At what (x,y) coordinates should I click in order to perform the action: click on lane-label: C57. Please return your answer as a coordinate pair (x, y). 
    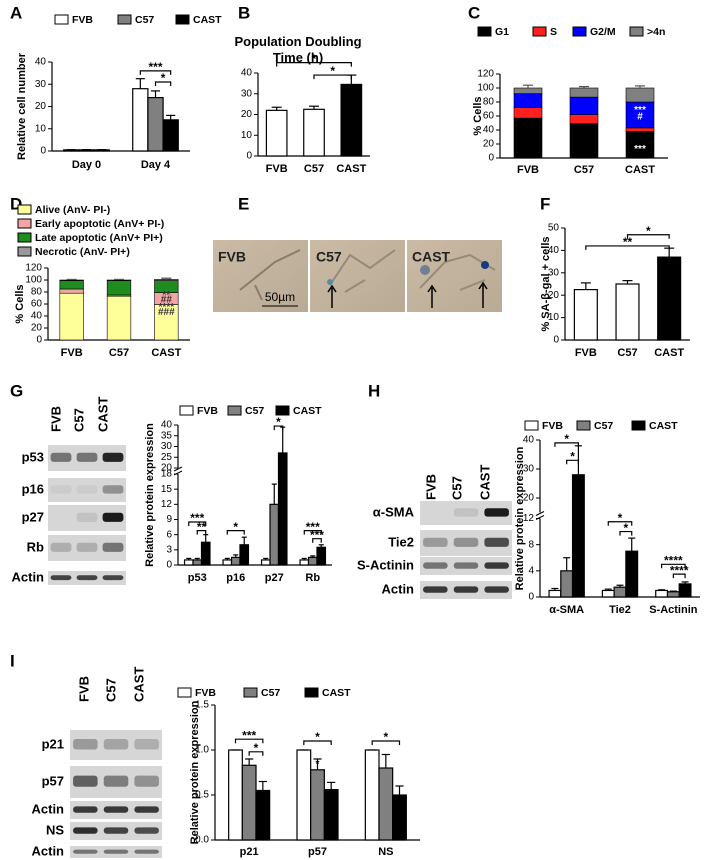
    Looking at the image, I should click on (110, 690).